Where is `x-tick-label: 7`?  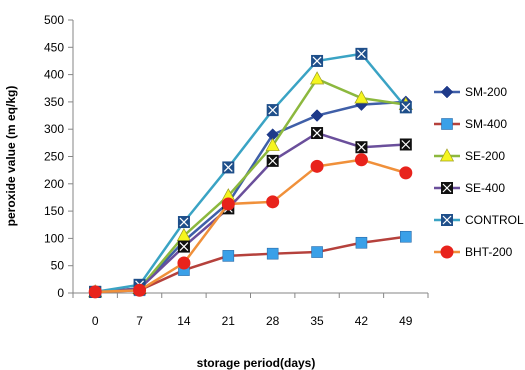
x-tick-label: 7 is located at coordinates (139, 321).